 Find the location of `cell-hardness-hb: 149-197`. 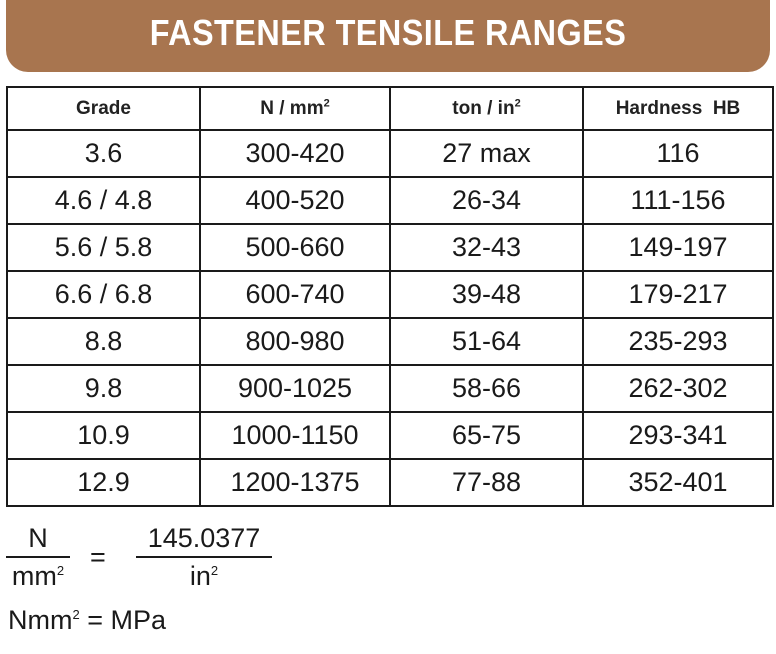

cell-hardness-hb: 149-197 is located at coordinates (678, 247).